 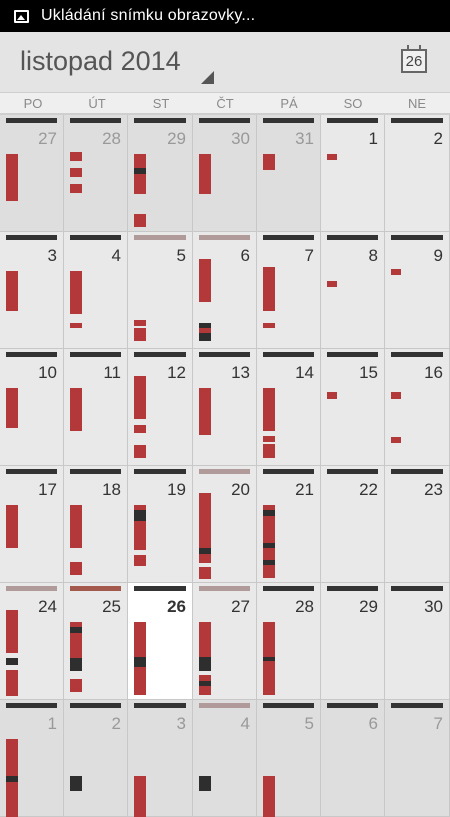 What do you see at coordinates (32, 524) in the screenshot?
I see `day-cell-week-row-4-mon: 17` at bounding box center [32, 524].